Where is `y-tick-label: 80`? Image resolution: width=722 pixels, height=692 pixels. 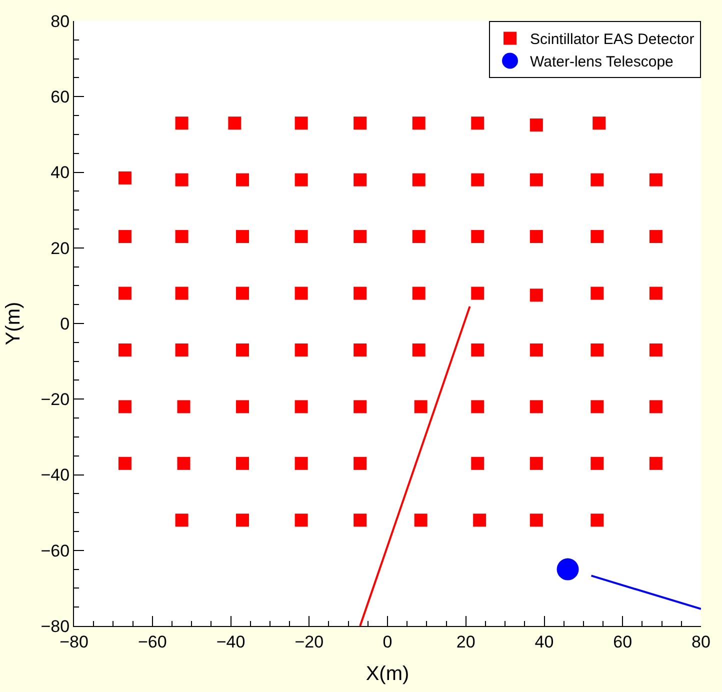
y-tick-label: 80 is located at coordinates (60, 21).